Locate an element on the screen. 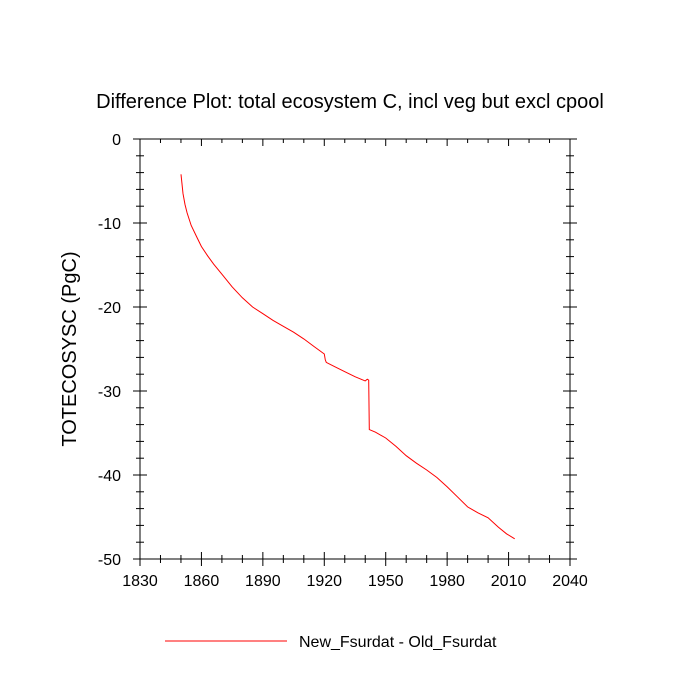  x-tick-label: 1980 is located at coordinates (447, 581).